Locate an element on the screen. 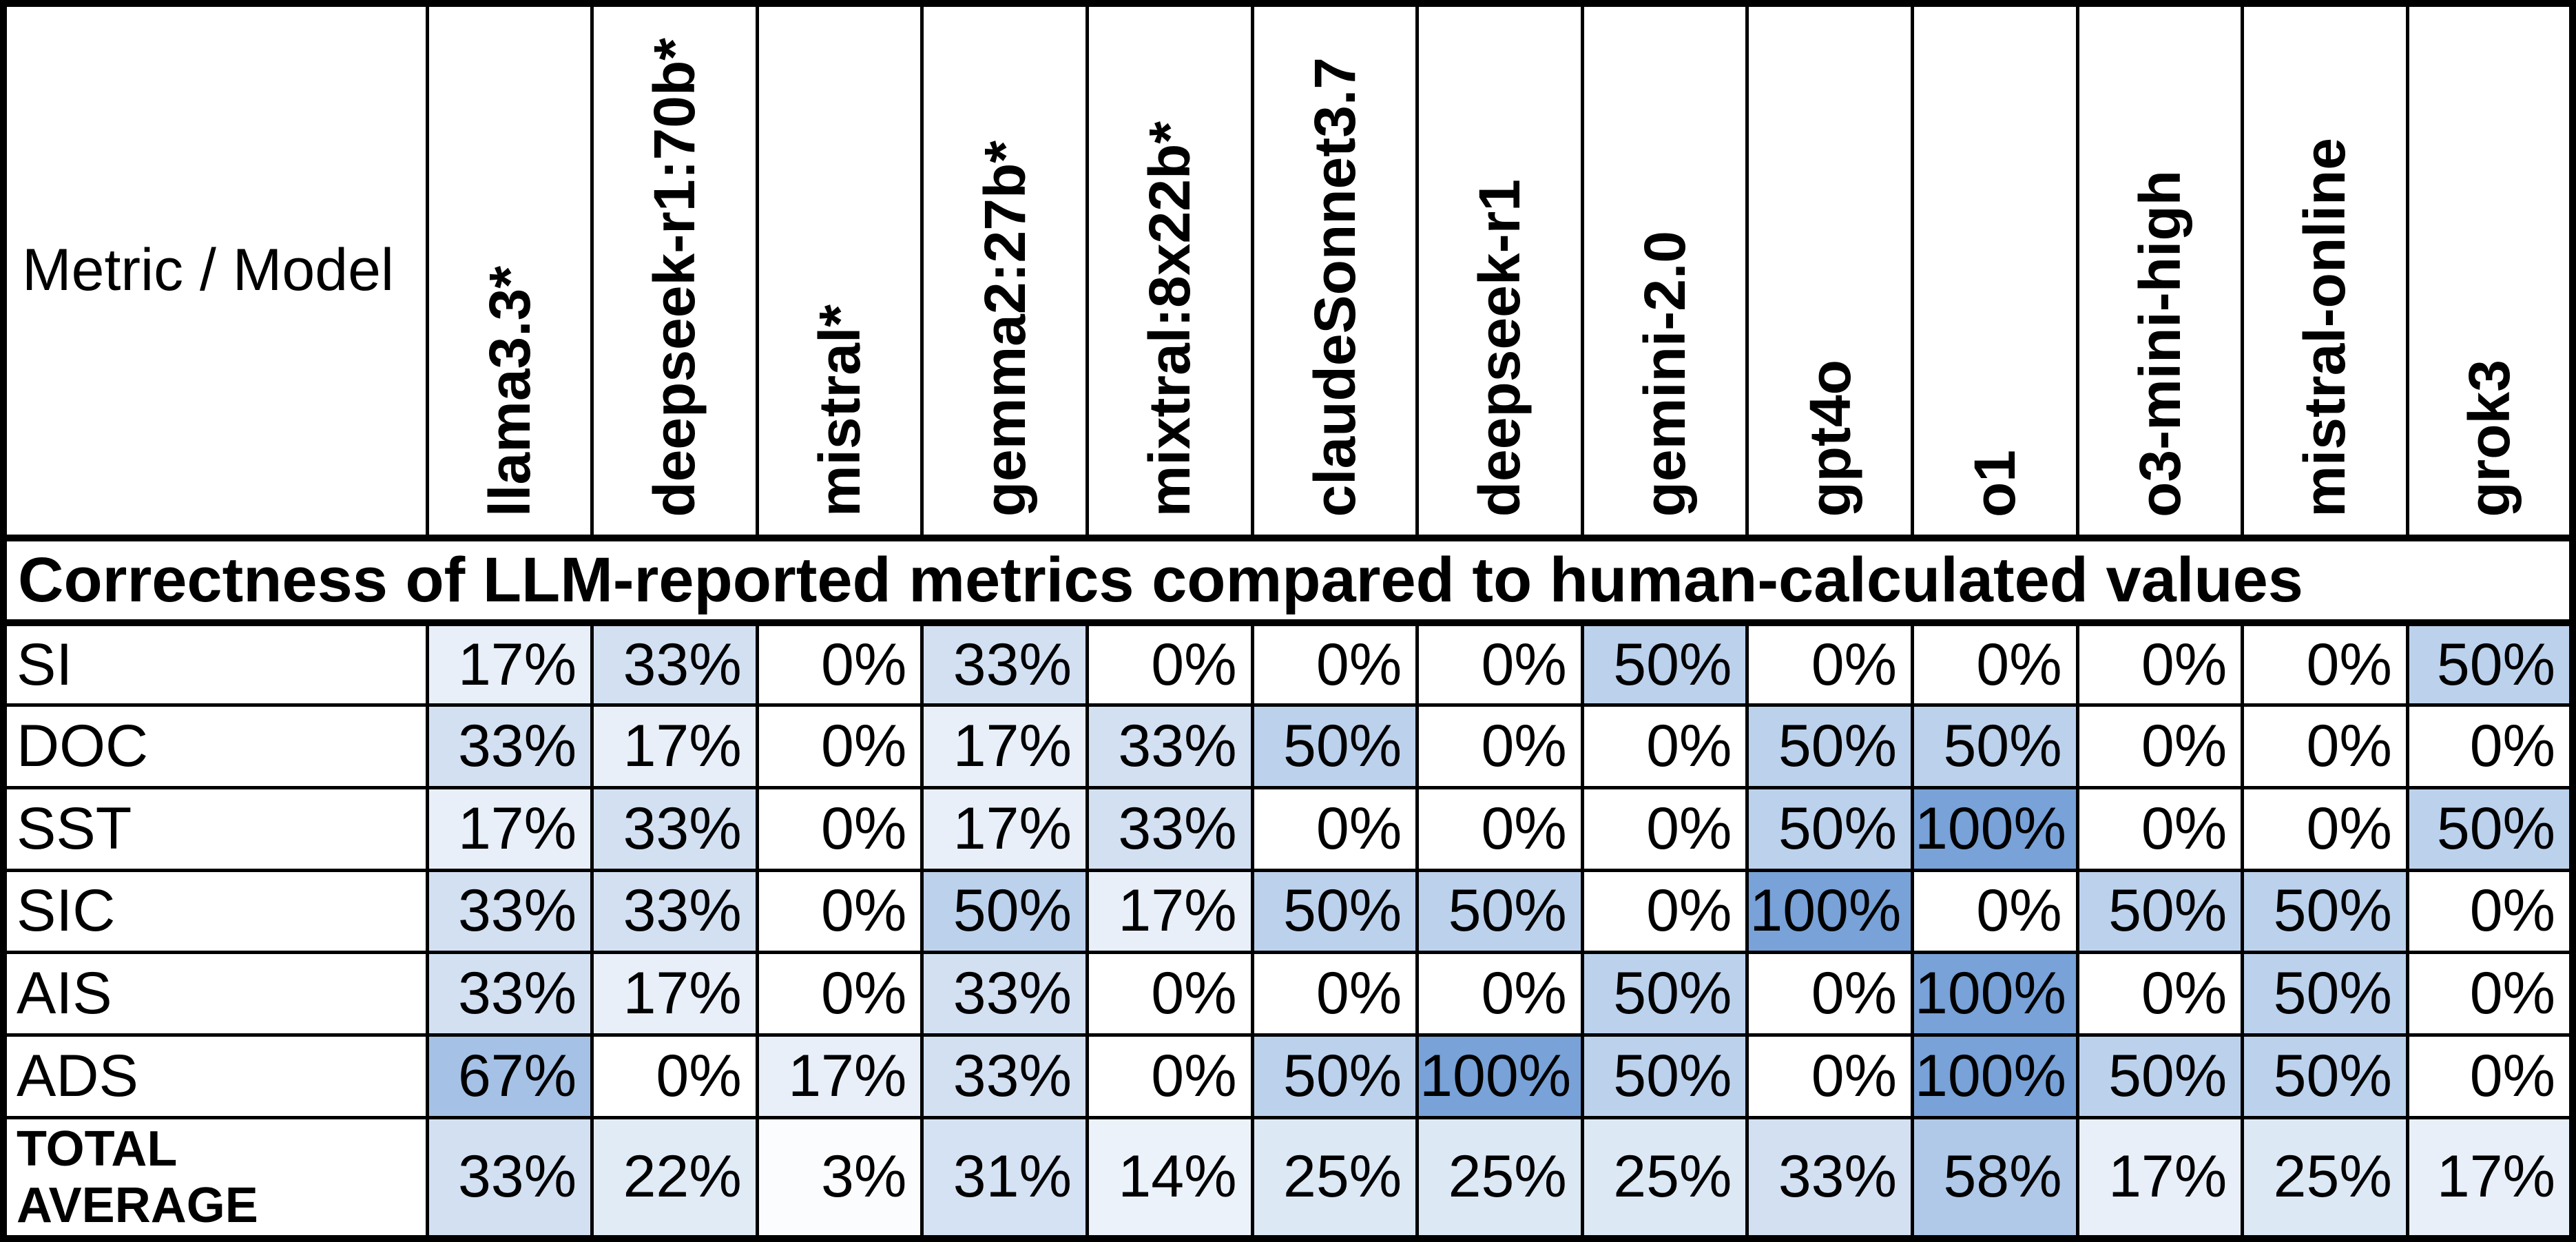  model-header-mistral-online: mistral-online is located at coordinates (2325, 271).